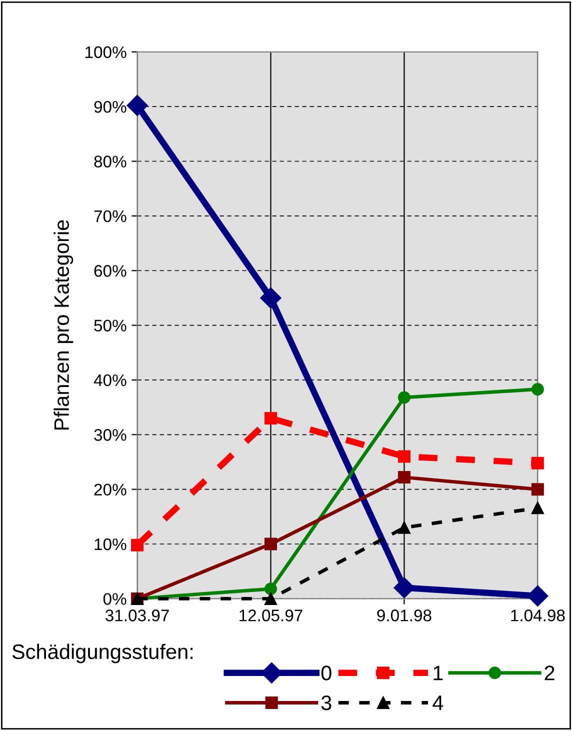 The height and width of the screenshot is (731, 572). I want to click on y-tick-label: 70%, so click(110, 216).